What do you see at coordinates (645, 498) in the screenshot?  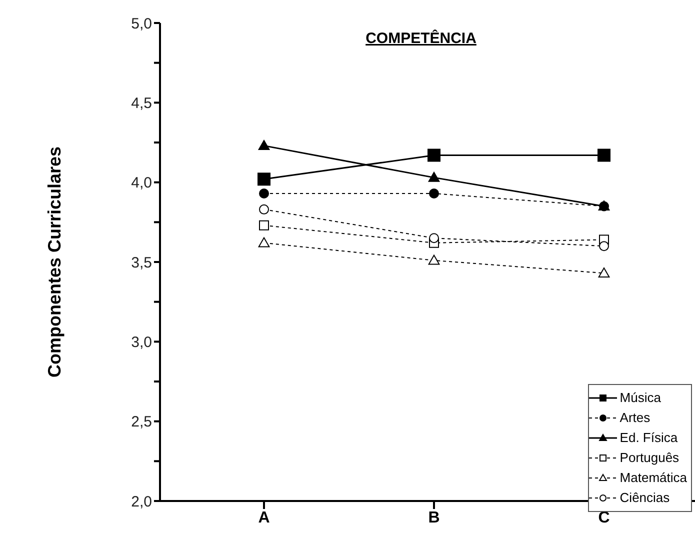 I see `legend-label: Ciências` at bounding box center [645, 498].